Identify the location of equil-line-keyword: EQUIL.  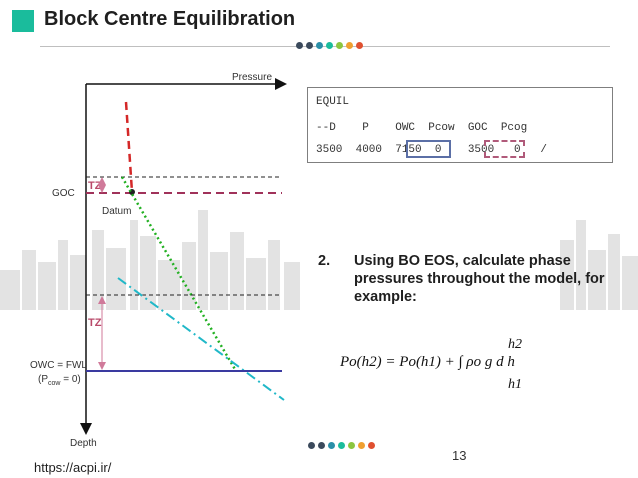
(333, 102).